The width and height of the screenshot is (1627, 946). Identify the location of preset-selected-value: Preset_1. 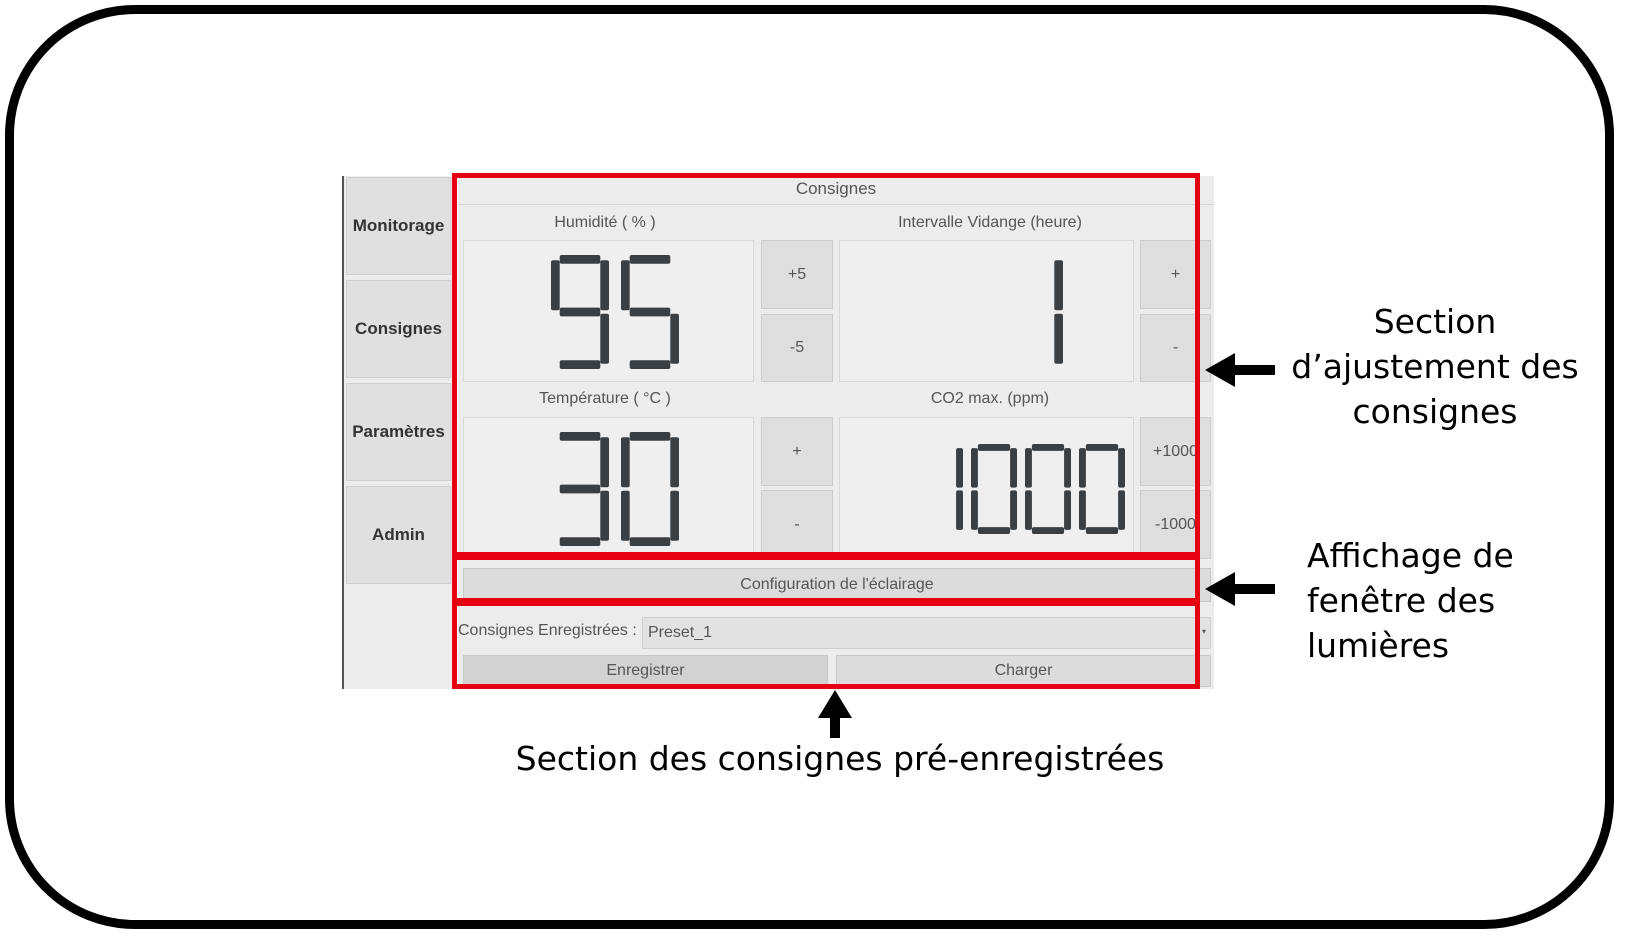
(680, 632).